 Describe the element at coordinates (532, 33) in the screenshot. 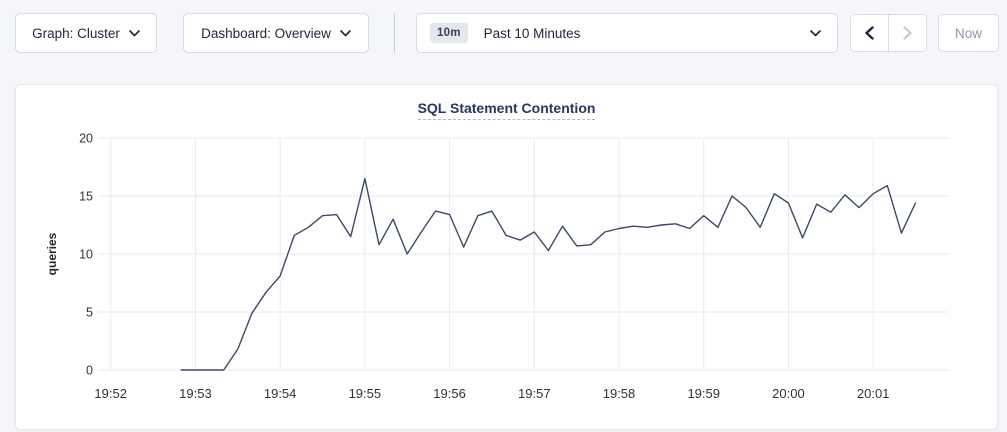

I see `time-range-label: Past 10 Minutes` at that location.